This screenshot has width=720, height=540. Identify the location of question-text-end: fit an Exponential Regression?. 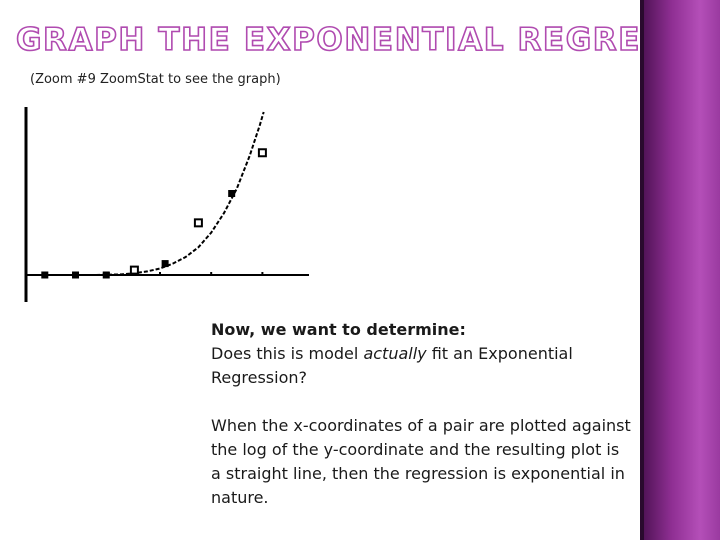
(392, 365).